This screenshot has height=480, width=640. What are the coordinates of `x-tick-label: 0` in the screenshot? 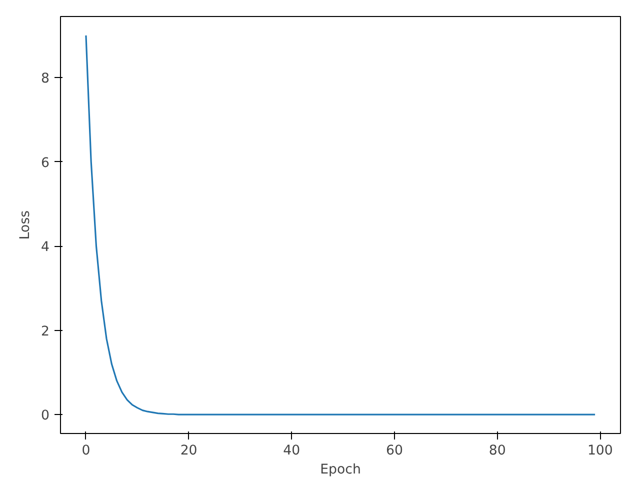 It's located at (86, 451).